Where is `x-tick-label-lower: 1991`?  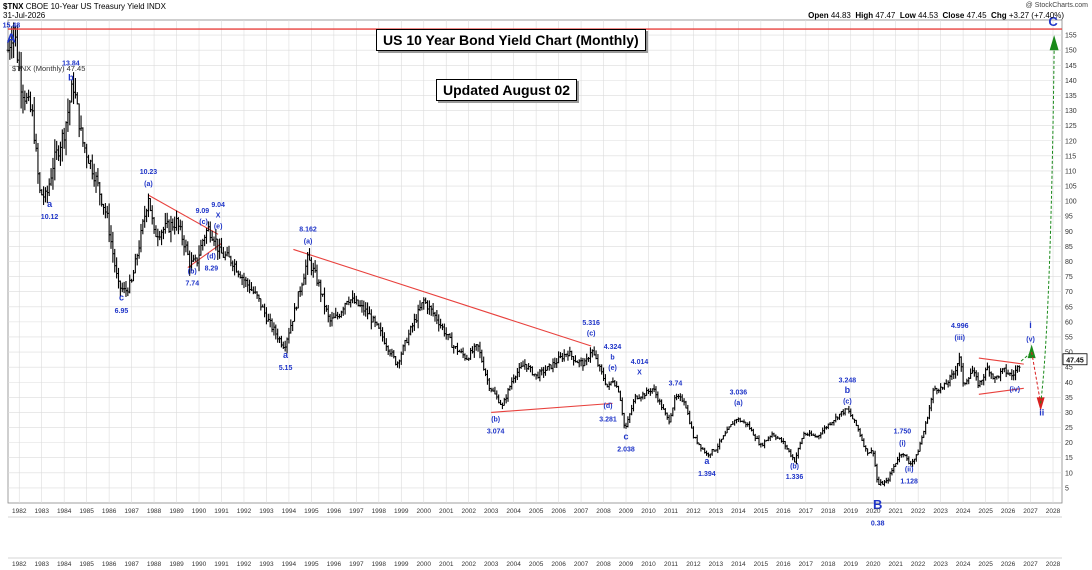 x-tick-label-lower: 1991 is located at coordinates (221, 564).